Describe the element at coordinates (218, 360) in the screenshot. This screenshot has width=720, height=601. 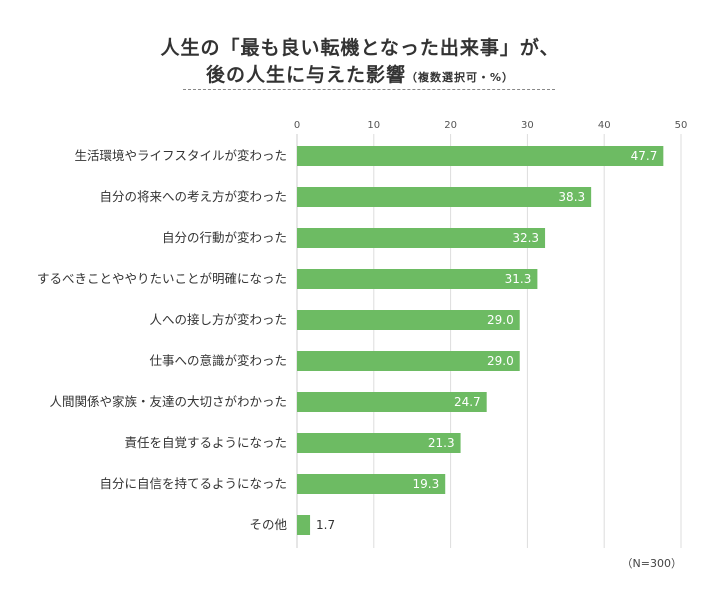
I see `category-label: 仕事への意識が変わった` at that location.